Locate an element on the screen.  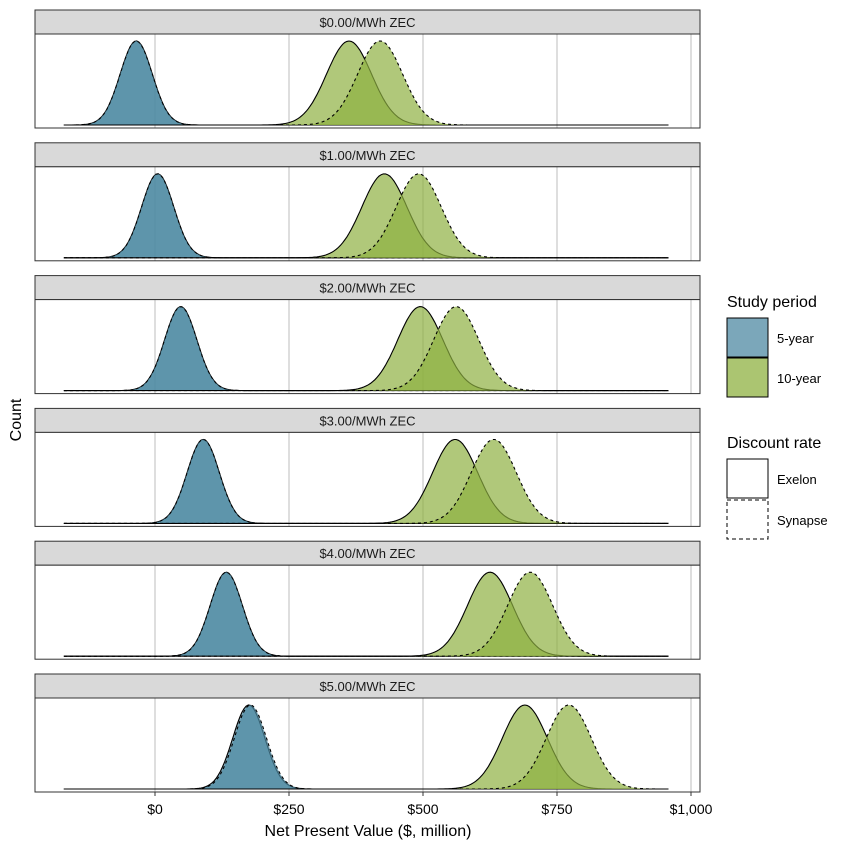
facet-strip-label: $3.00/MWh ZEC is located at coordinates (367, 420).